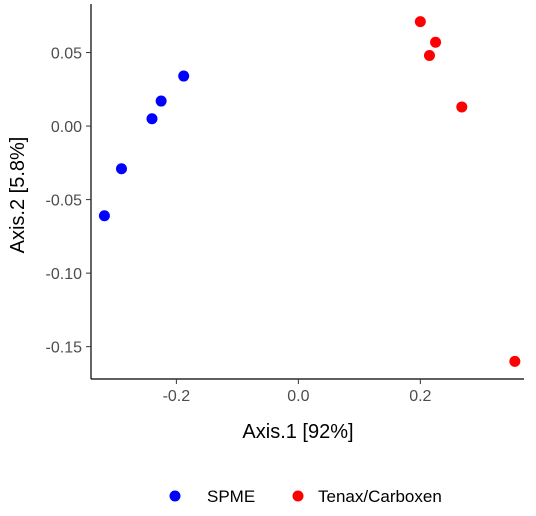 This screenshot has height=516, width=536. Describe the element at coordinates (66, 127) in the screenshot. I see `y-tick-label: 0.00` at that location.